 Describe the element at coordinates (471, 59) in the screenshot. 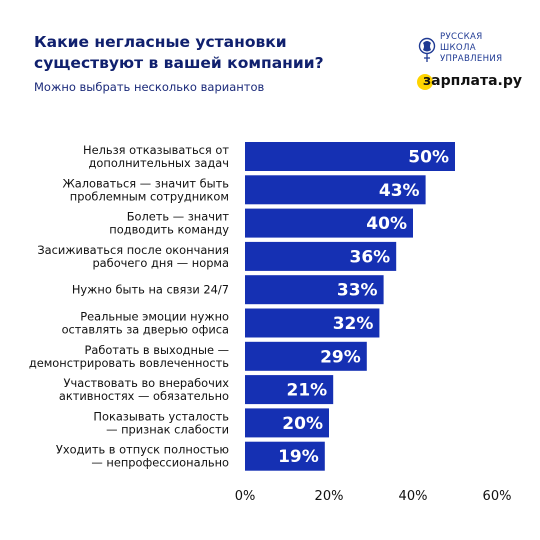

I see `rsu-line: УПРАВЛЕНИЯ` at that location.